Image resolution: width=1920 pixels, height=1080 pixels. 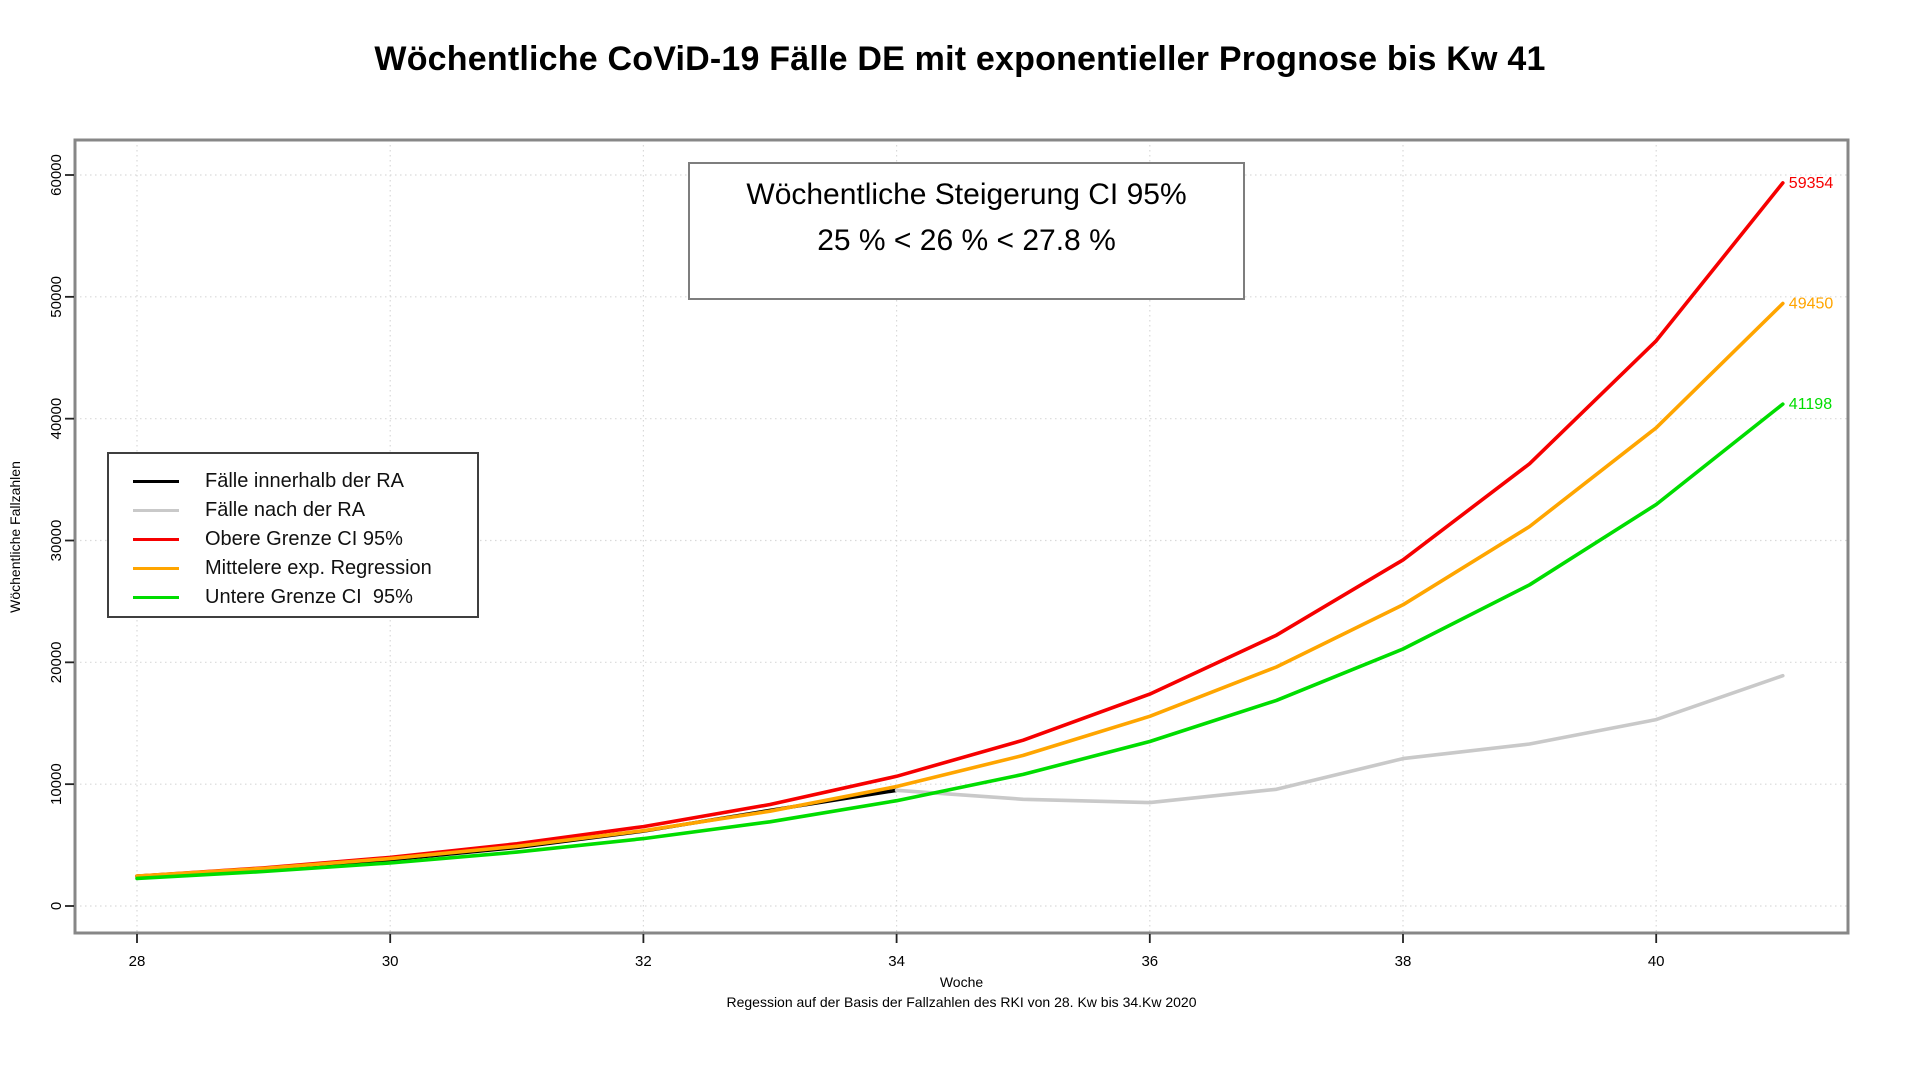 What do you see at coordinates (961, 982) in the screenshot?
I see `x-axis-title: Woche` at bounding box center [961, 982].